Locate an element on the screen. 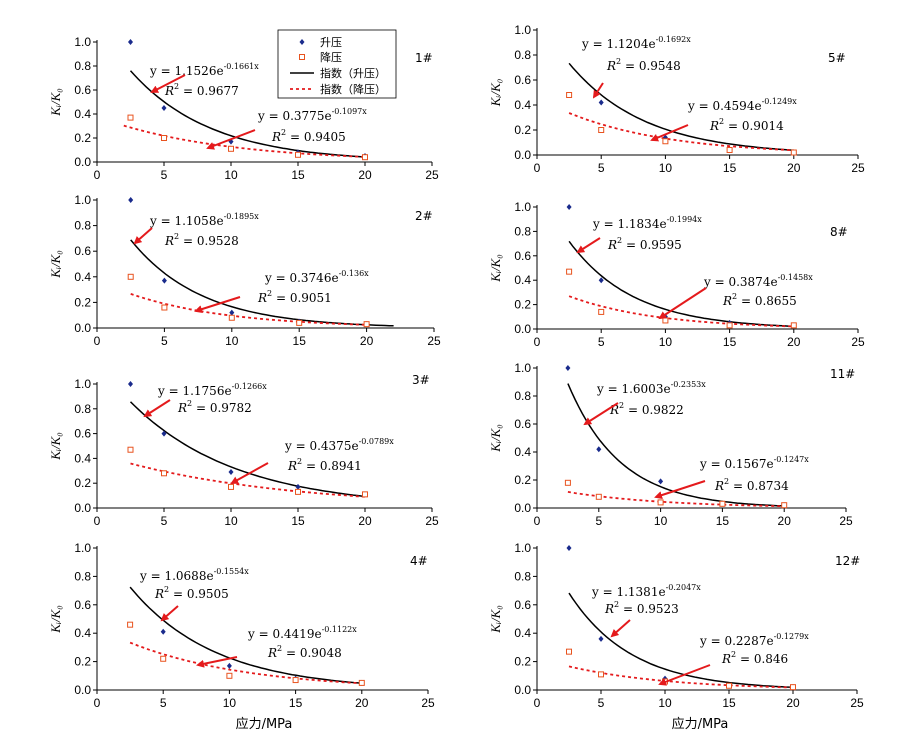 The width and height of the screenshot is (912, 737). y-tick-label: 0.2 is located at coordinates (522, 130).